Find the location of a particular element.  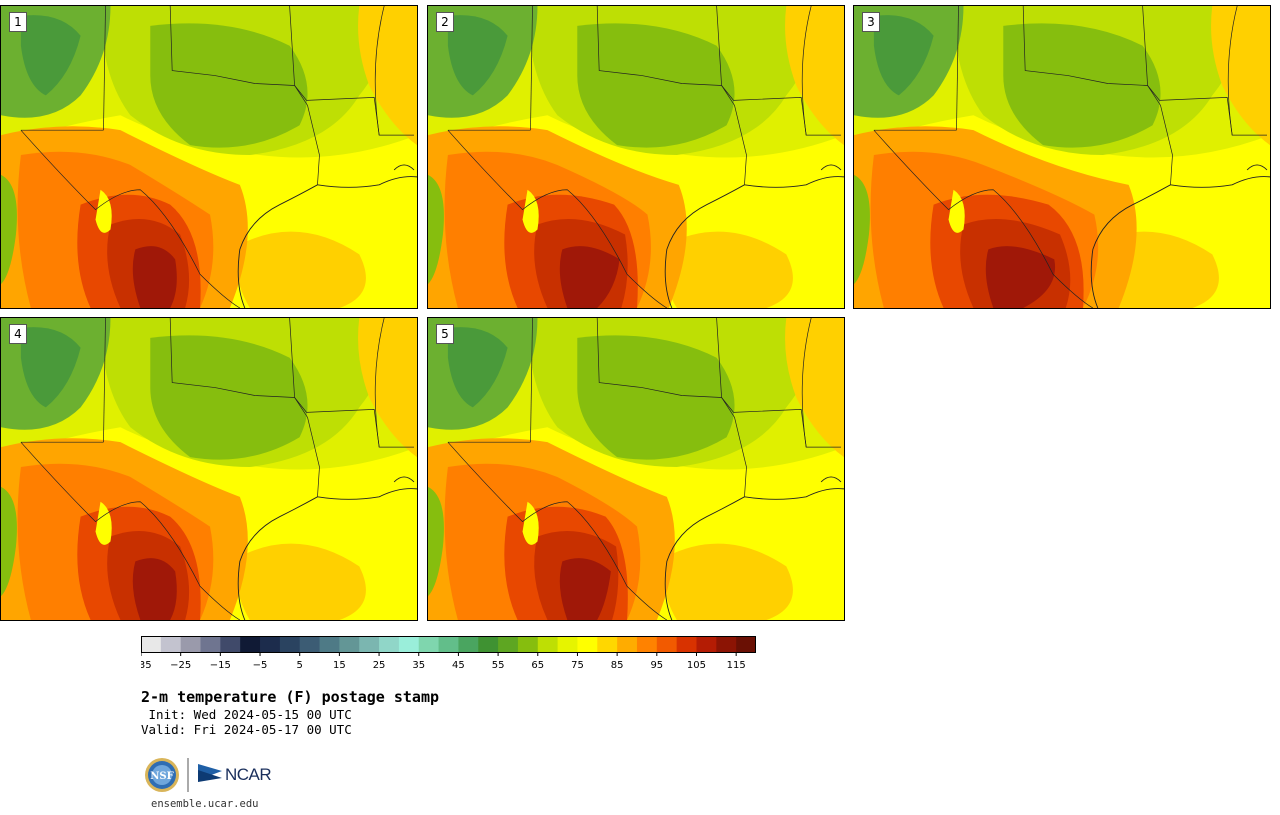

stamp-panel-5: 5 is located at coordinates (636, 469).